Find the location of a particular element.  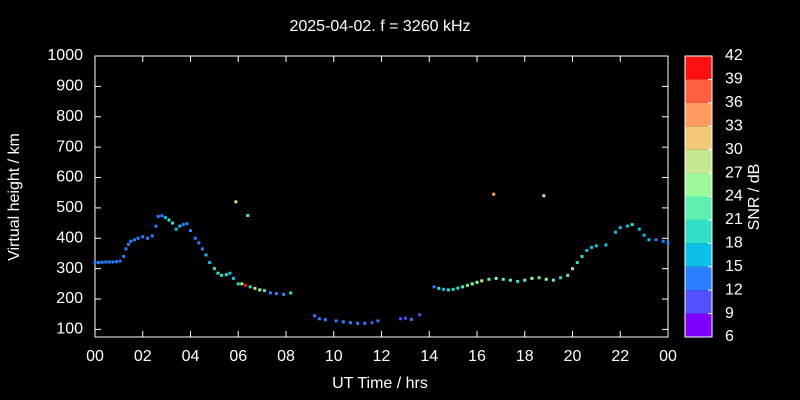

colorbar-label: SNR / dB is located at coordinates (754, 197).